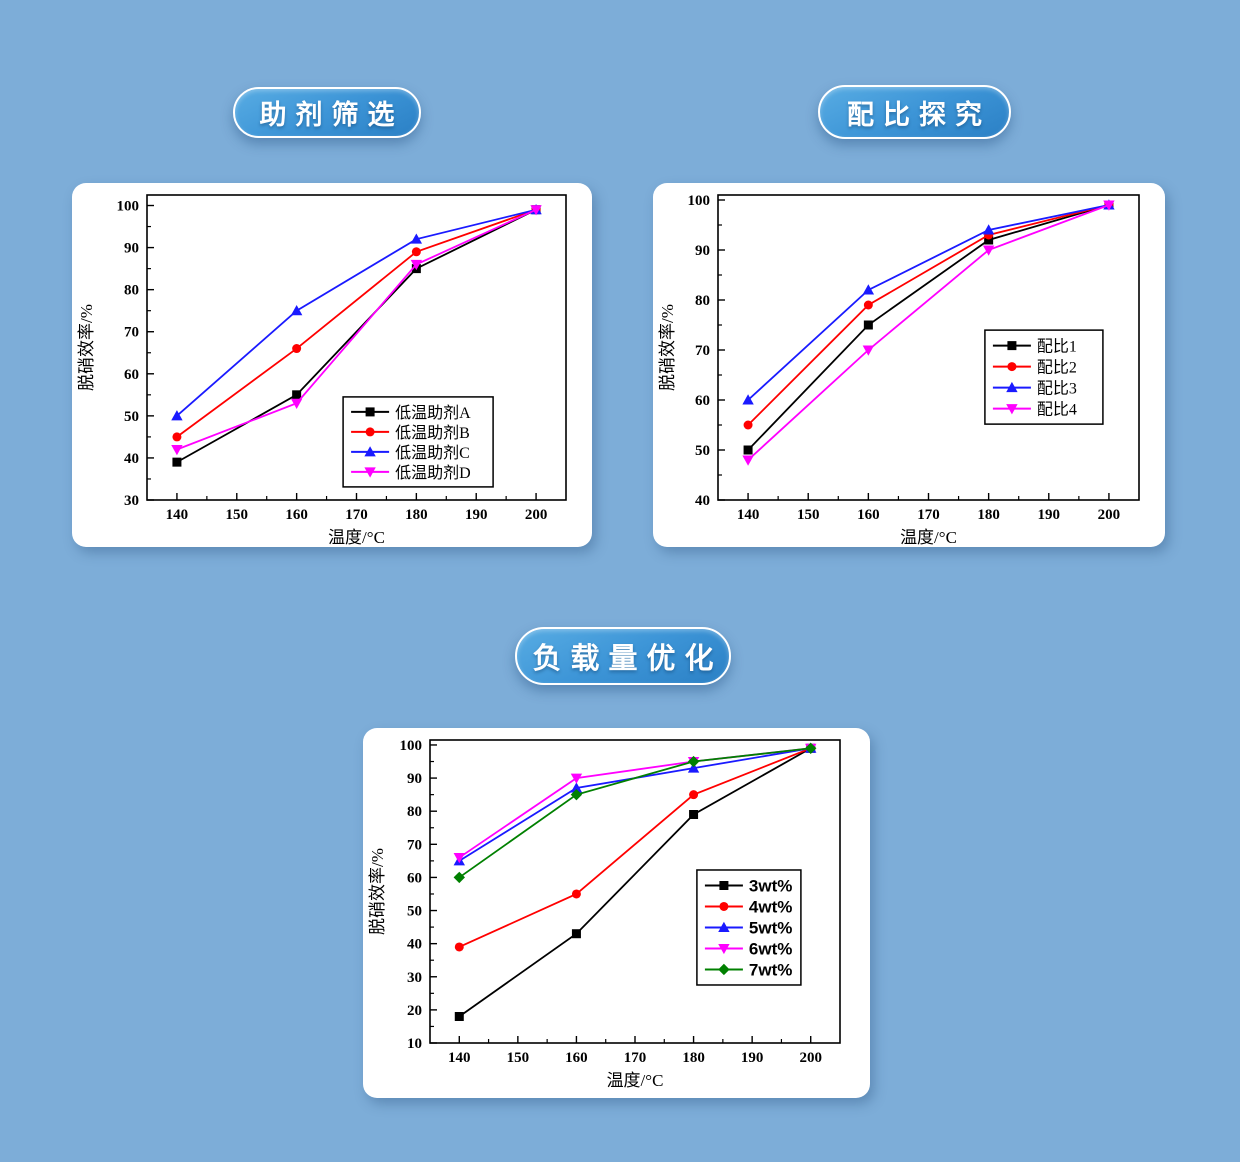 This screenshot has width=1240, height=1162. Describe the element at coordinates (770, 969) in the screenshot. I see `legend-label: 7wt%` at that location.